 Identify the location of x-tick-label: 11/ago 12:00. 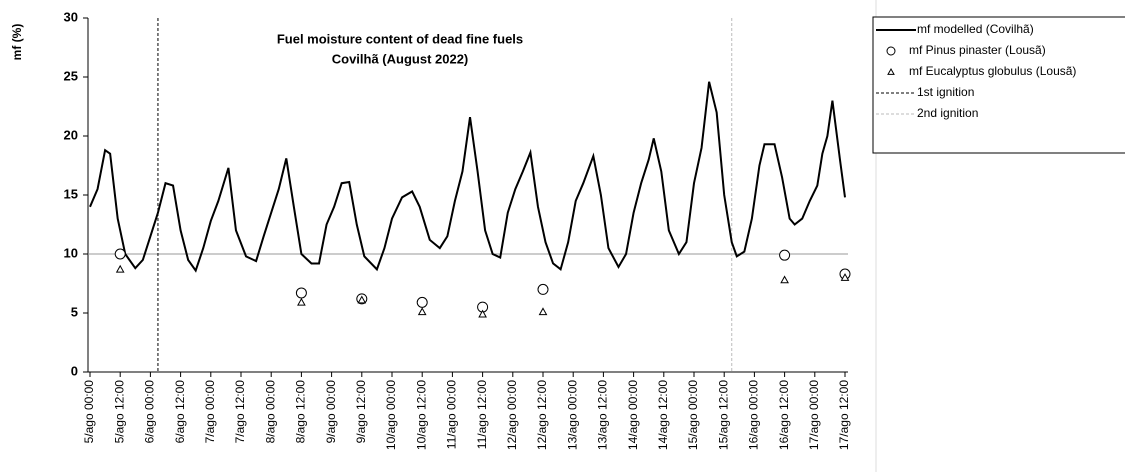
(482, 415).